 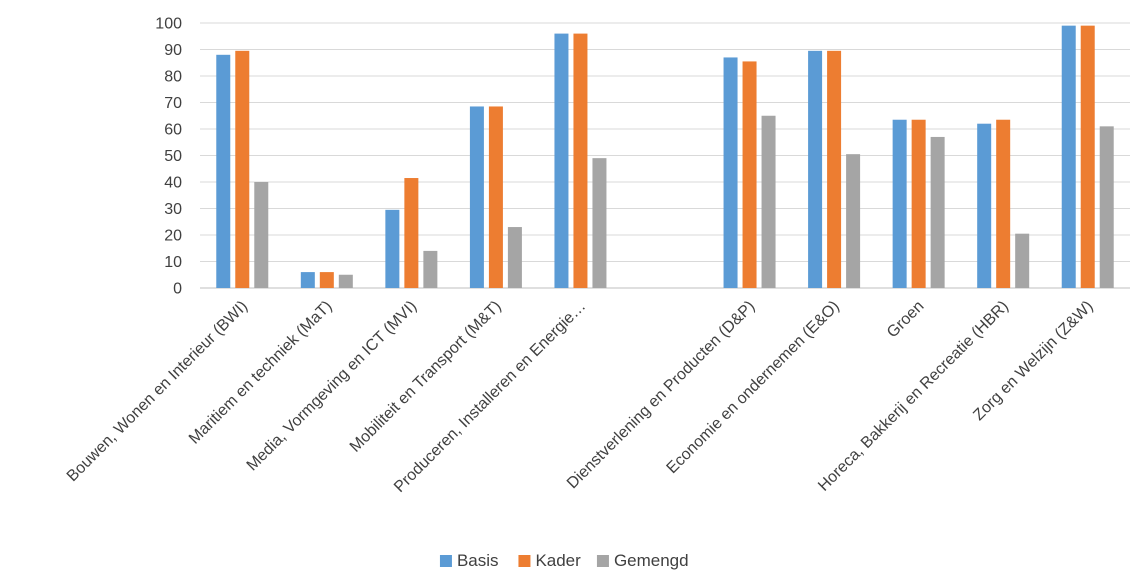 I want to click on y-tick-label: 40, so click(x=173, y=183).